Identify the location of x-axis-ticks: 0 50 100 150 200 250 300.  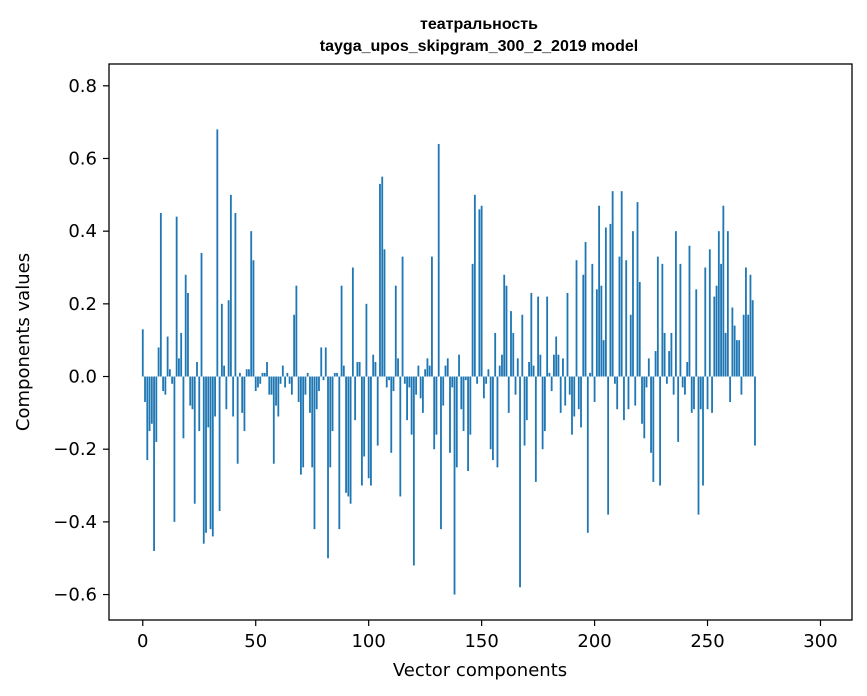
(487, 636).